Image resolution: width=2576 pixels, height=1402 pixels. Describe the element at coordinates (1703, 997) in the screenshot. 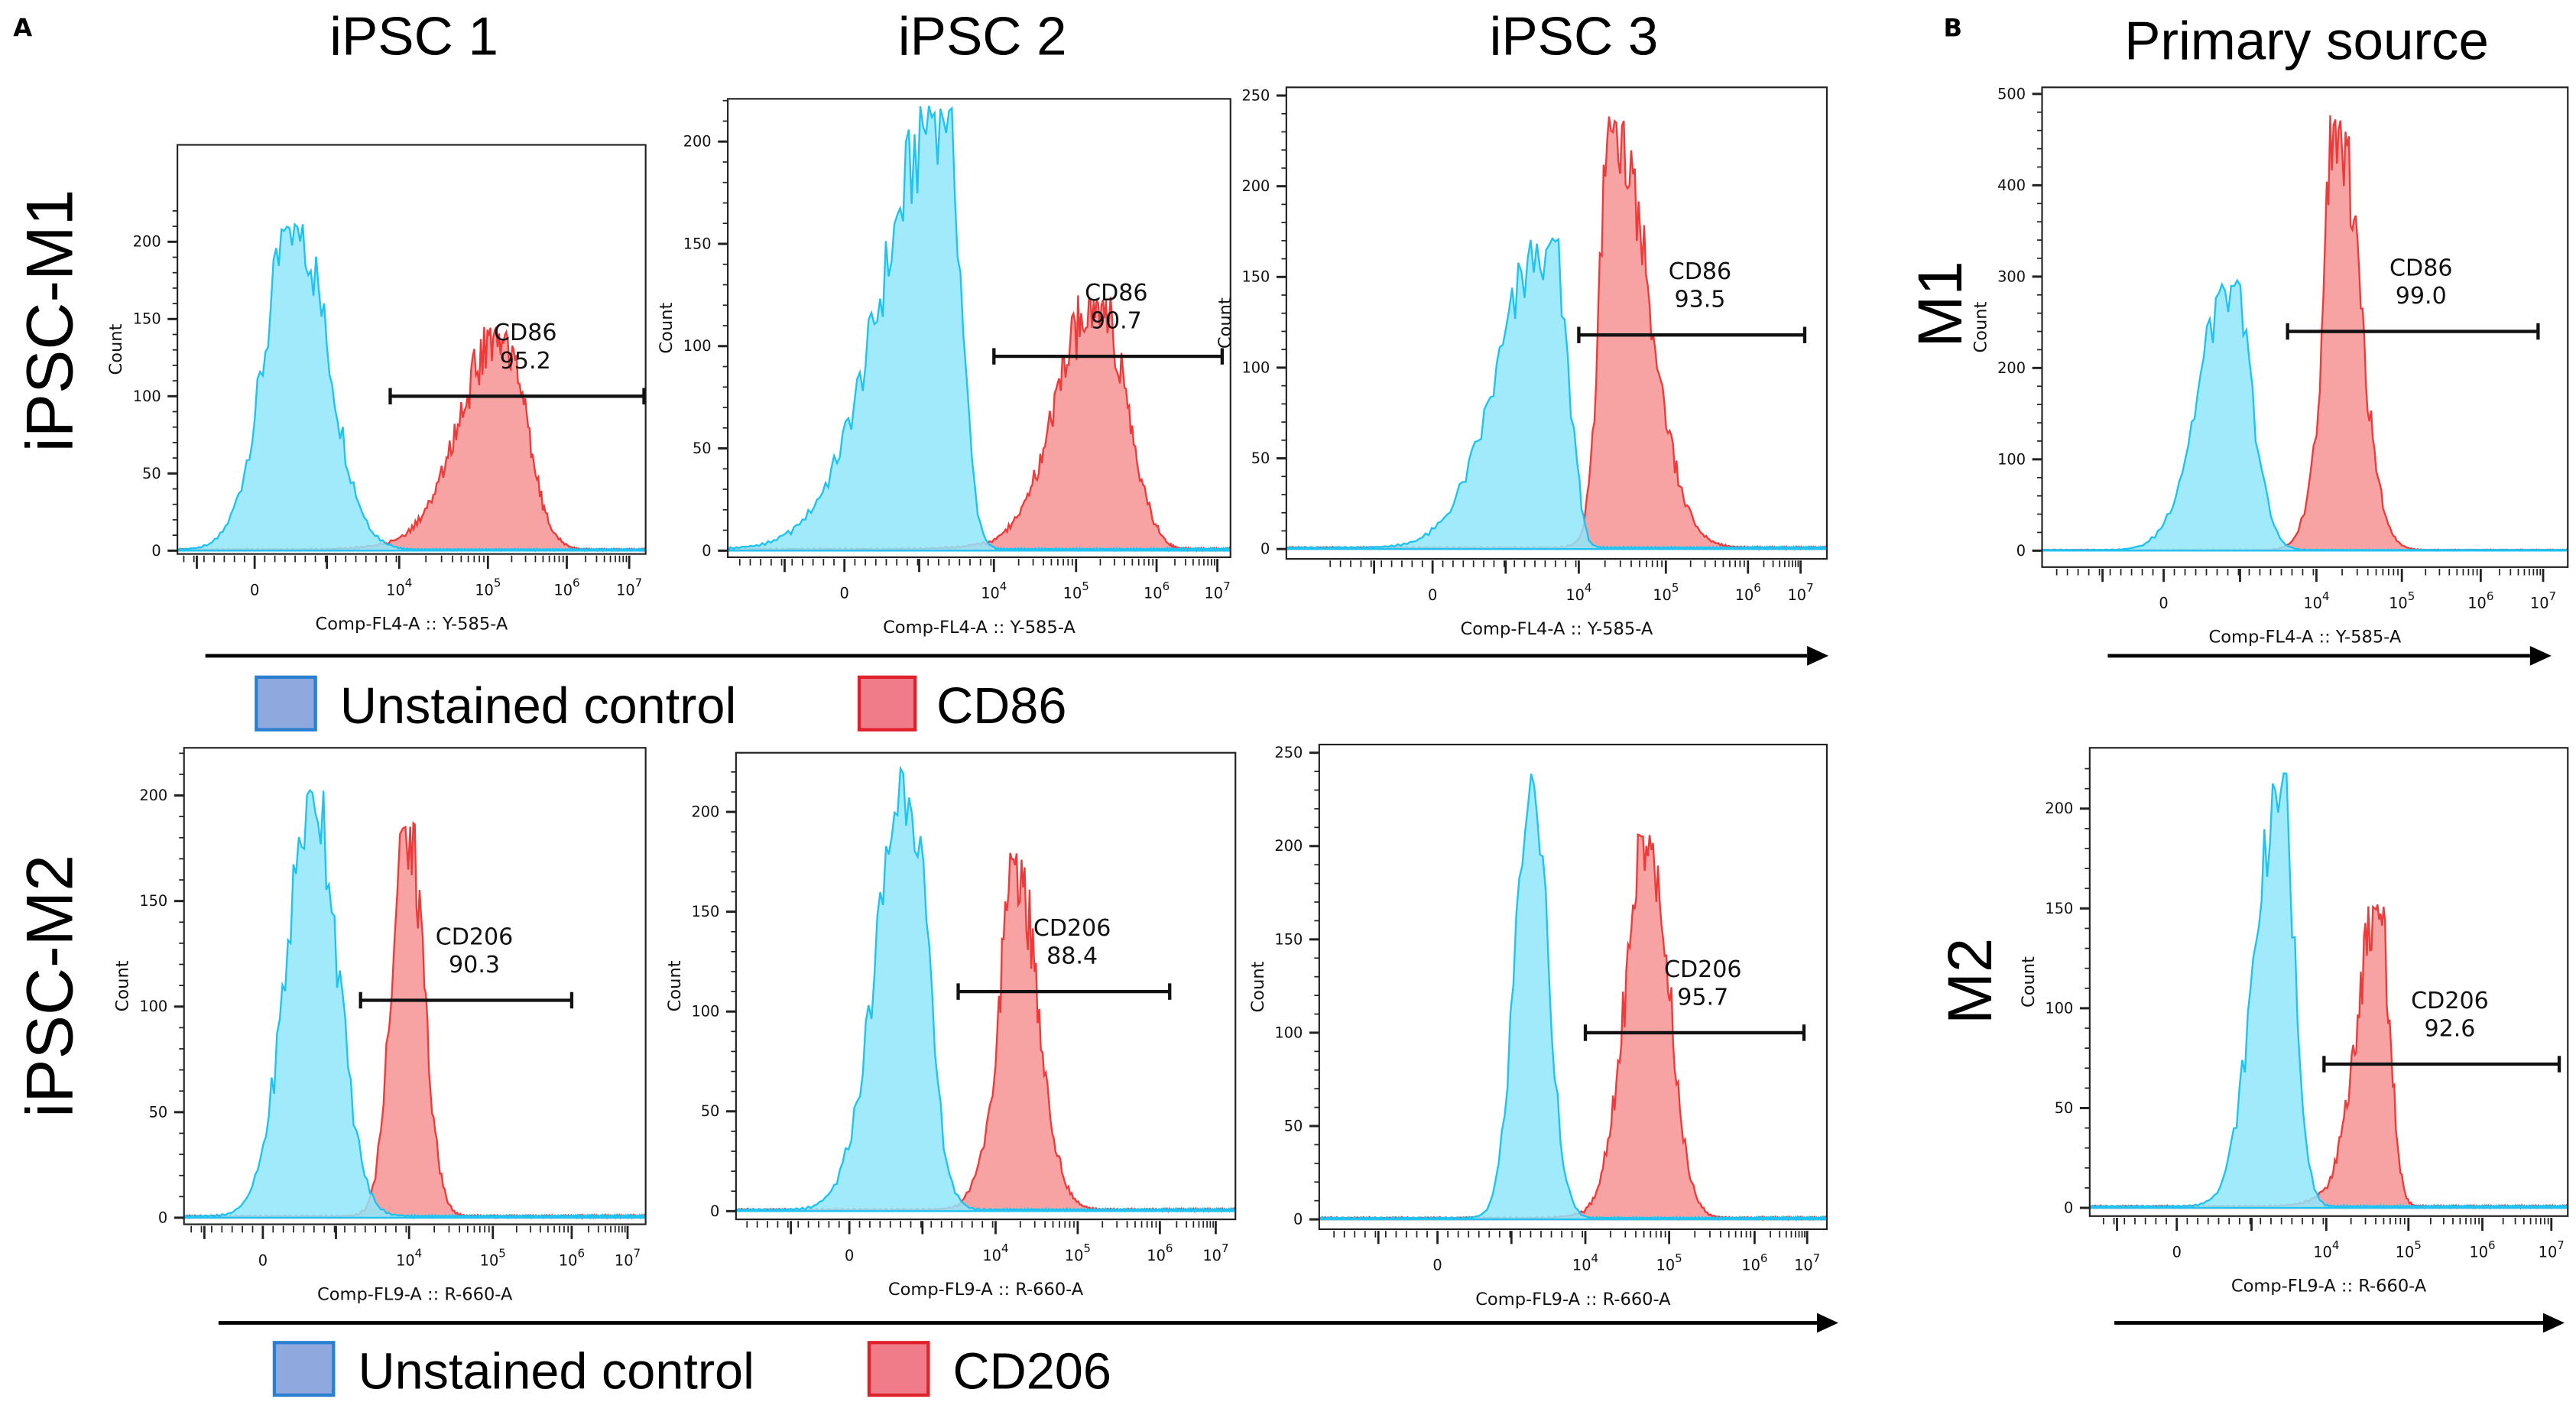

I see `gate-percent-label: 95.7` at that location.